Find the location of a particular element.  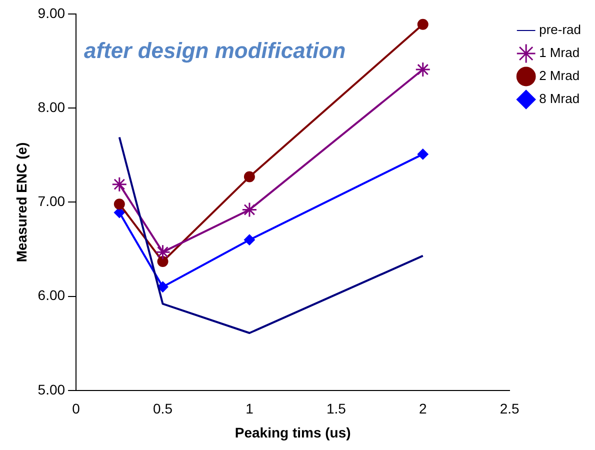

x-tick-label: 2.5 is located at coordinates (510, 408).